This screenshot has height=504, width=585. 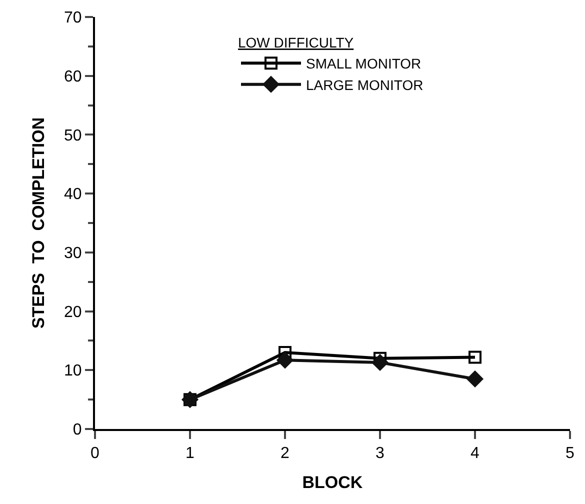 I want to click on y-tick-label: 10, so click(x=73, y=371).